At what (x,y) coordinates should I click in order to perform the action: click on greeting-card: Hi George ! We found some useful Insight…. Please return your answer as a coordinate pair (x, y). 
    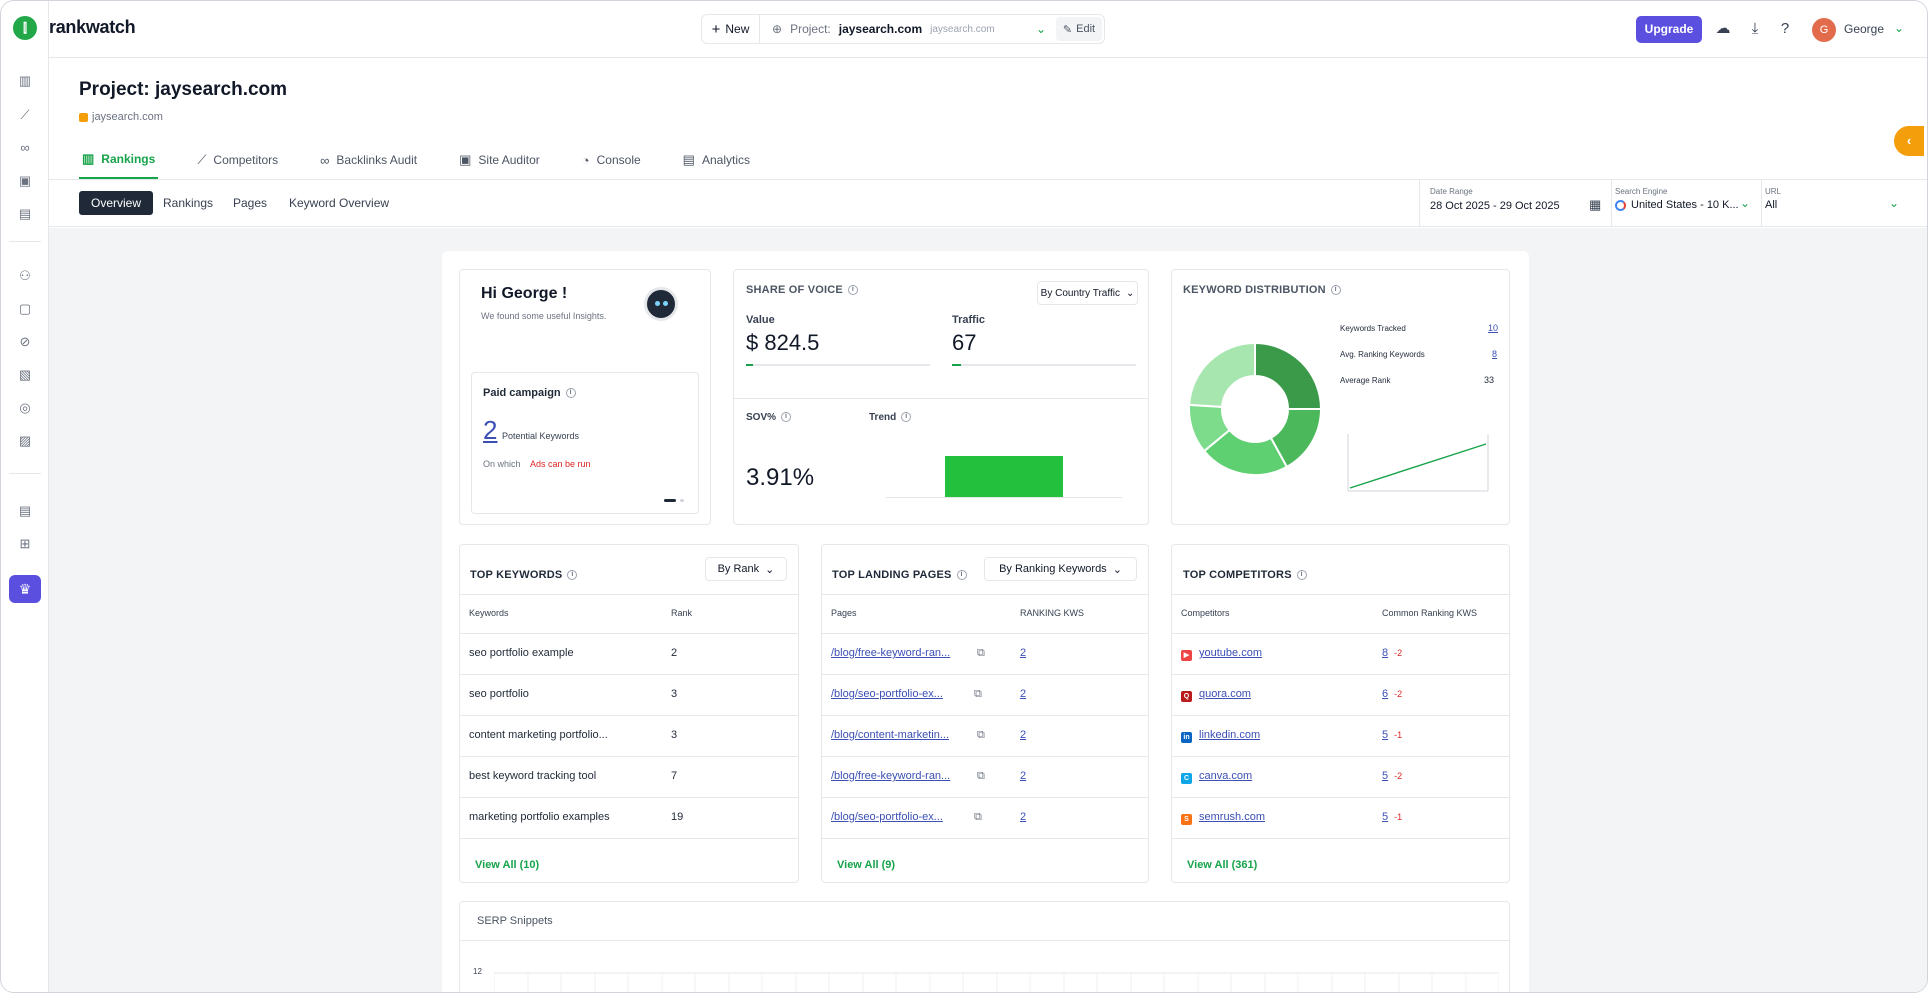
    Looking at the image, I should click on (585, 397).